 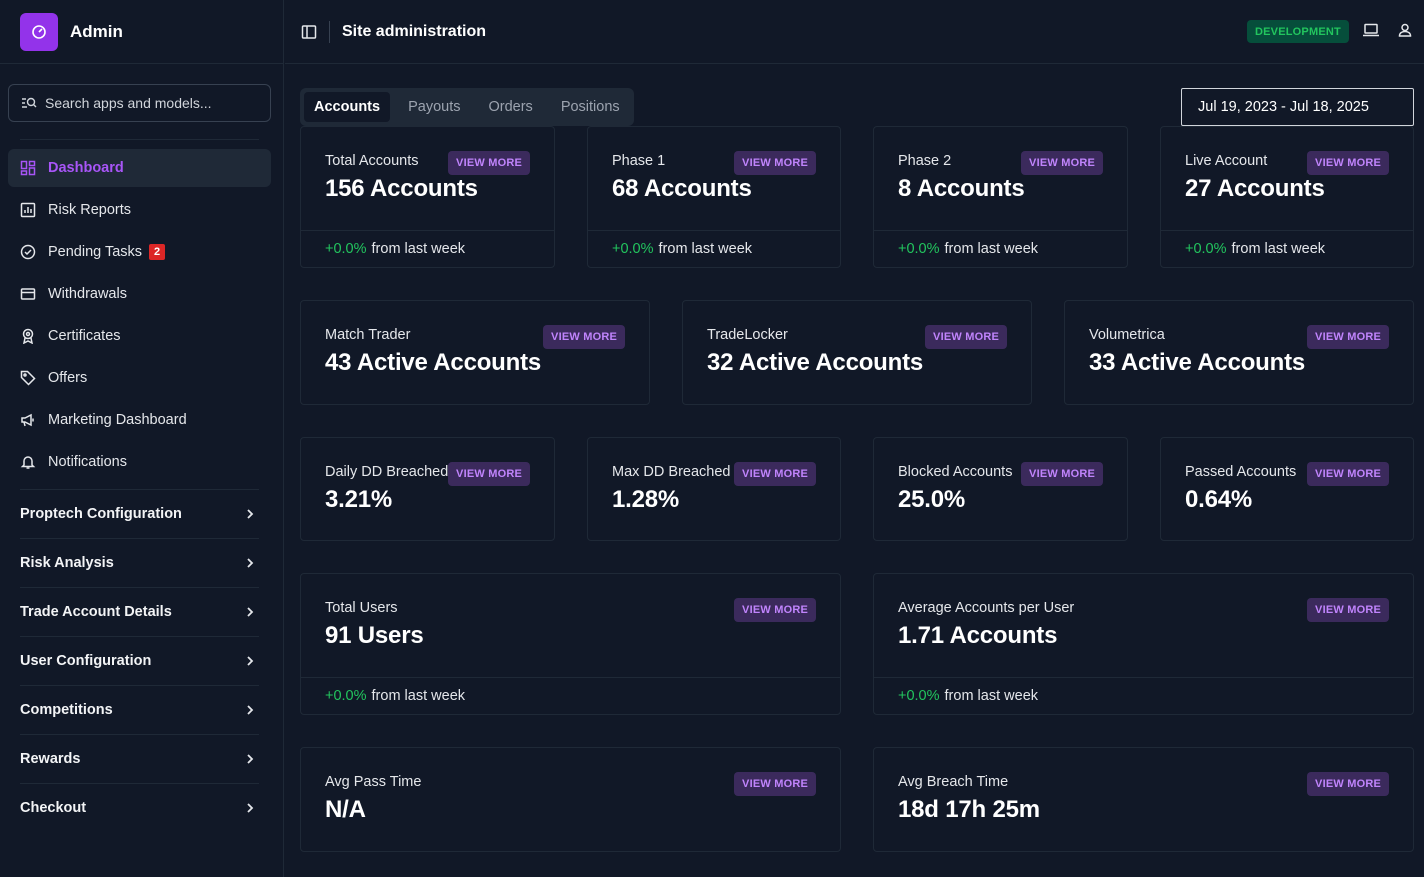 What do you see at coordinates (28, 210) in the screenshot?
I see `chart-icon` at bounding box center [28, 210].